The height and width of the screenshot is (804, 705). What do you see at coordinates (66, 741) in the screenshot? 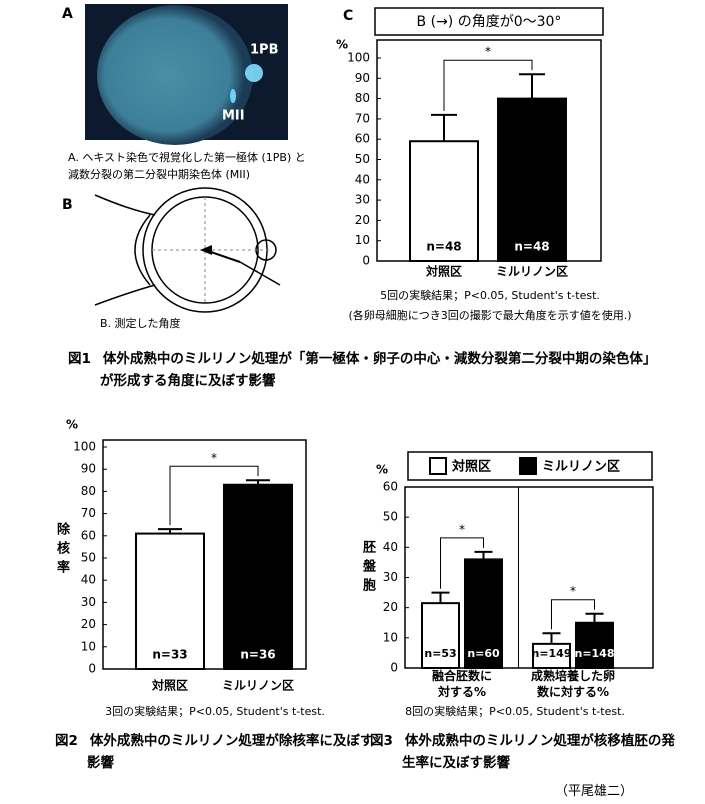
I see `figure-label: 図2` at bounding box center [66, 741].